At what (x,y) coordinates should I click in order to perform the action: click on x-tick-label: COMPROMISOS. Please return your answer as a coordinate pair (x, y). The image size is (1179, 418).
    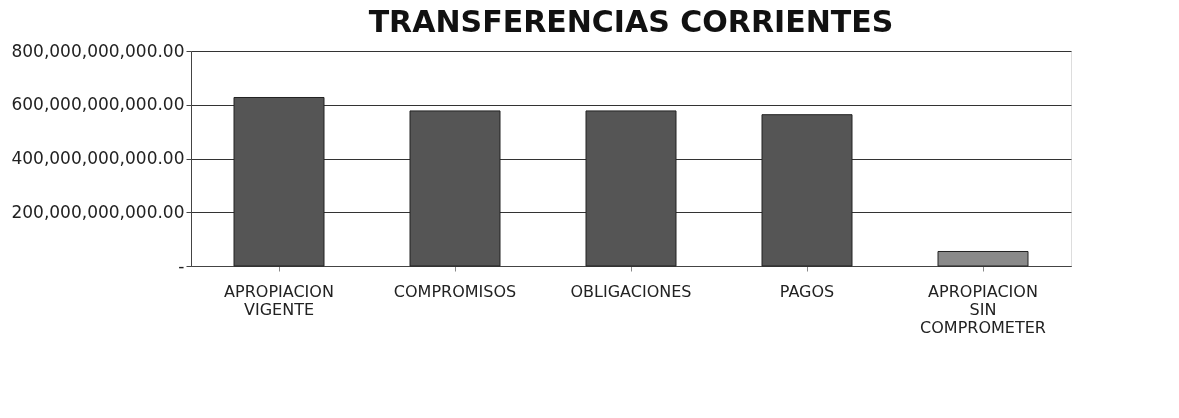
    Looking at the image, I should click on (455, 291).